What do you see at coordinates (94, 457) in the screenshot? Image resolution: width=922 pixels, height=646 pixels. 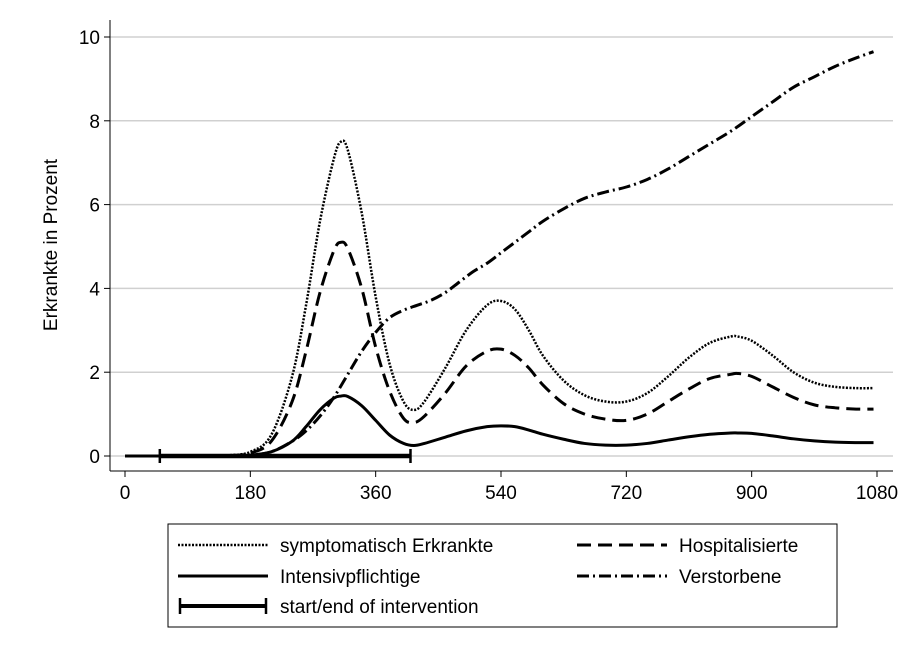 I see `y-tick-label: 0` at bounding box center [94, 457].